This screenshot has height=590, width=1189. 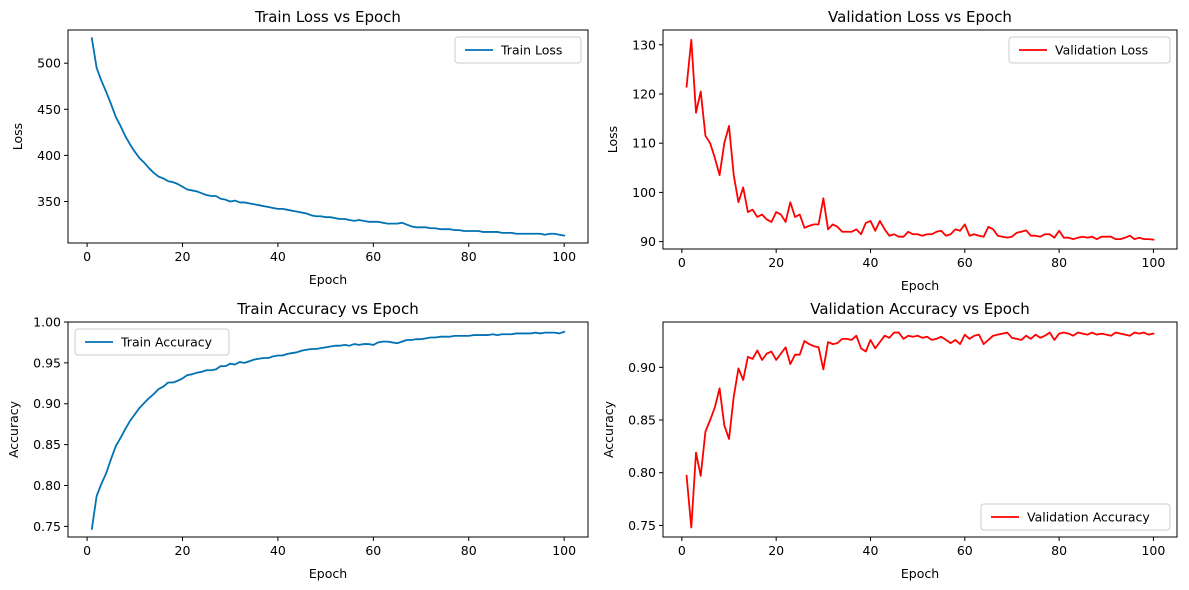 I want to click on chart-3-y-tick-label: 0.75, so click(x=47, y=526).